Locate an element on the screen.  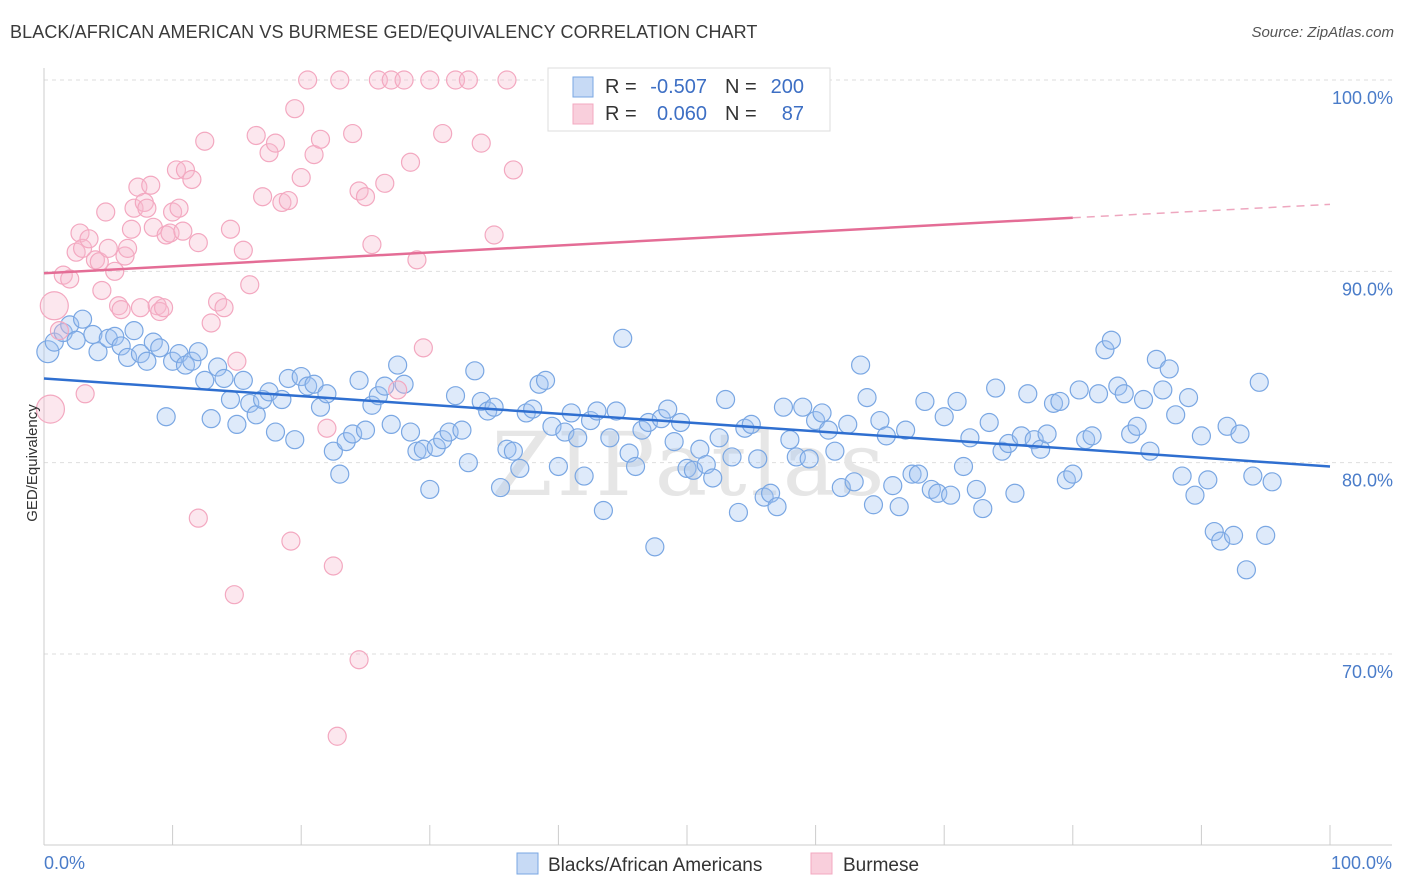
trend-line-burmese-extension is located at coordinates (1201, 211).